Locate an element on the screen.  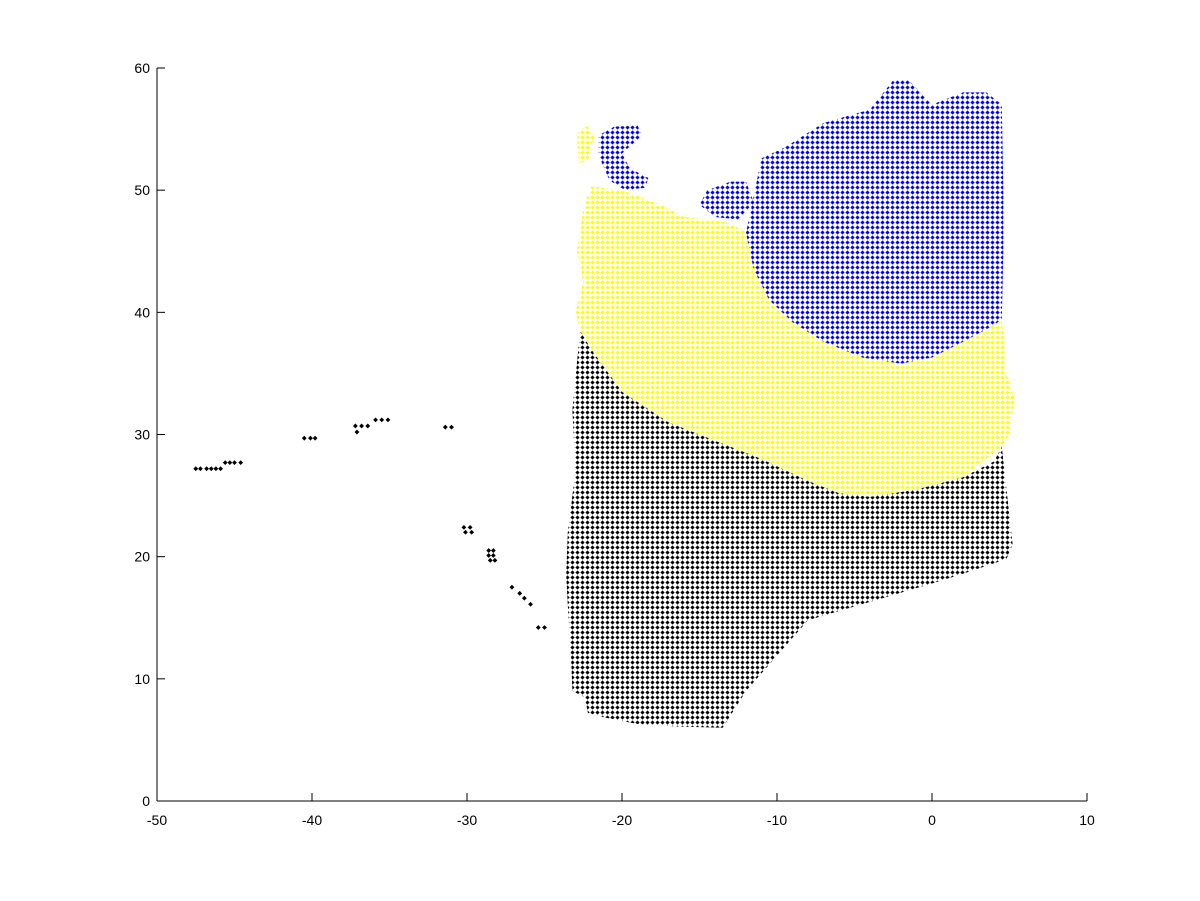
x-tick-label: 10 is located at coordinates (1087, 820).